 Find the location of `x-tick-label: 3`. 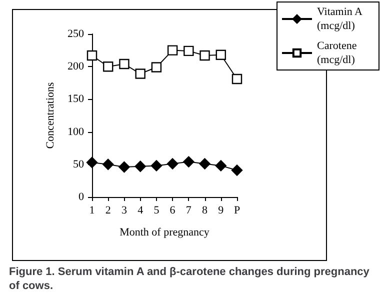

x-tick-label: 3 is located at coordinates (124, 210).